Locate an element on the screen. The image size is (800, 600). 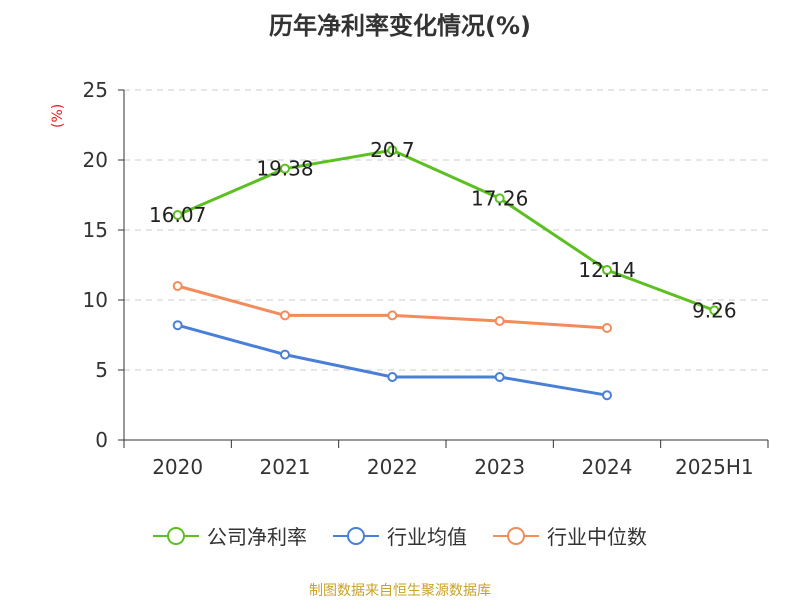
data-label: 9.26 is located at coordinates (714, 310).